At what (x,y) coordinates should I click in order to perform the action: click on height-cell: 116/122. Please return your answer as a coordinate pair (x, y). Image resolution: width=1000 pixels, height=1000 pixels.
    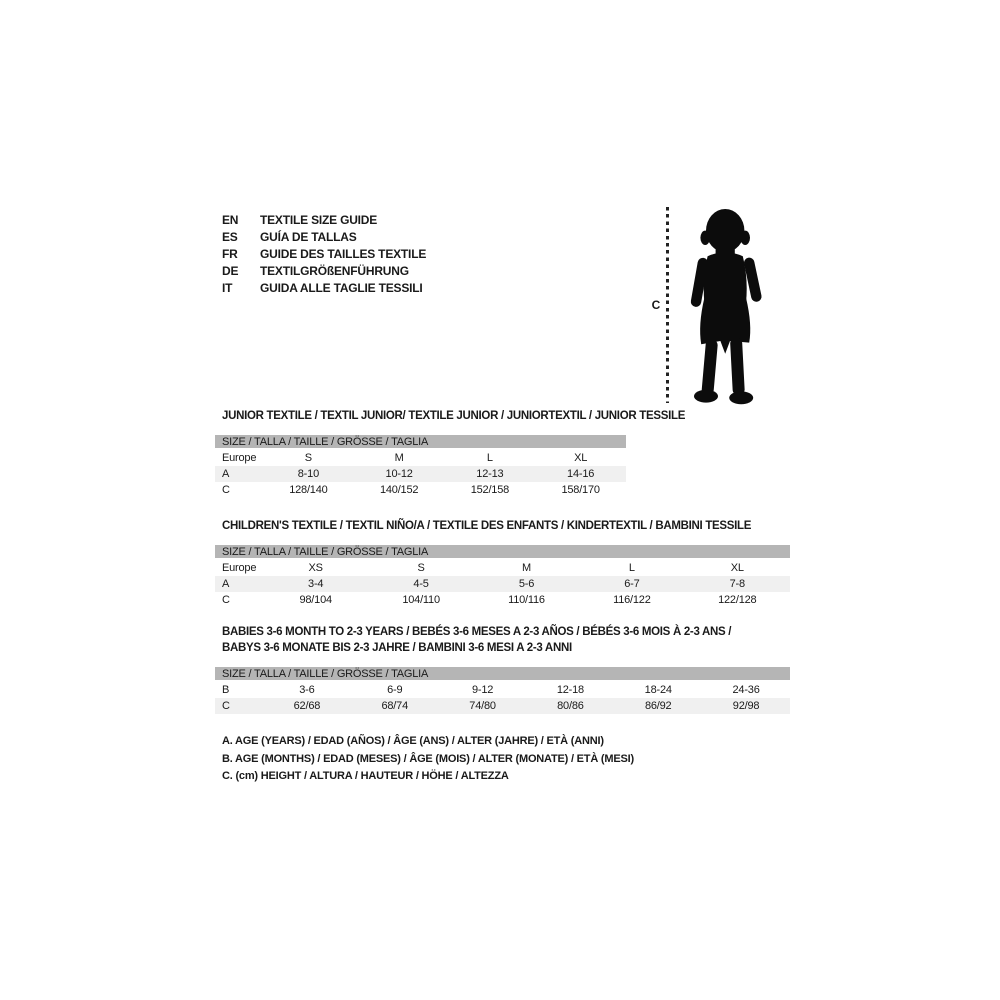
    Looking at the image, I should click on (632, 600).